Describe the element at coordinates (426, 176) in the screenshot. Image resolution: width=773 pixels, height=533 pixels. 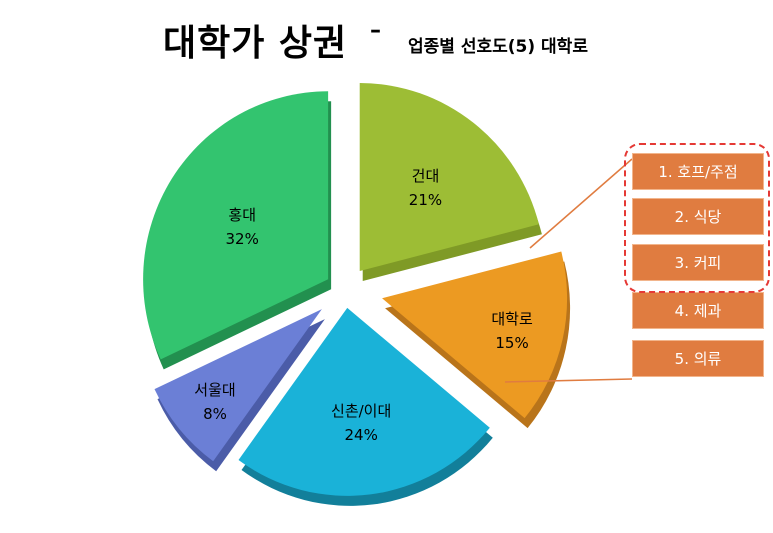
I see `pie-slice-label: 건대` at that location.